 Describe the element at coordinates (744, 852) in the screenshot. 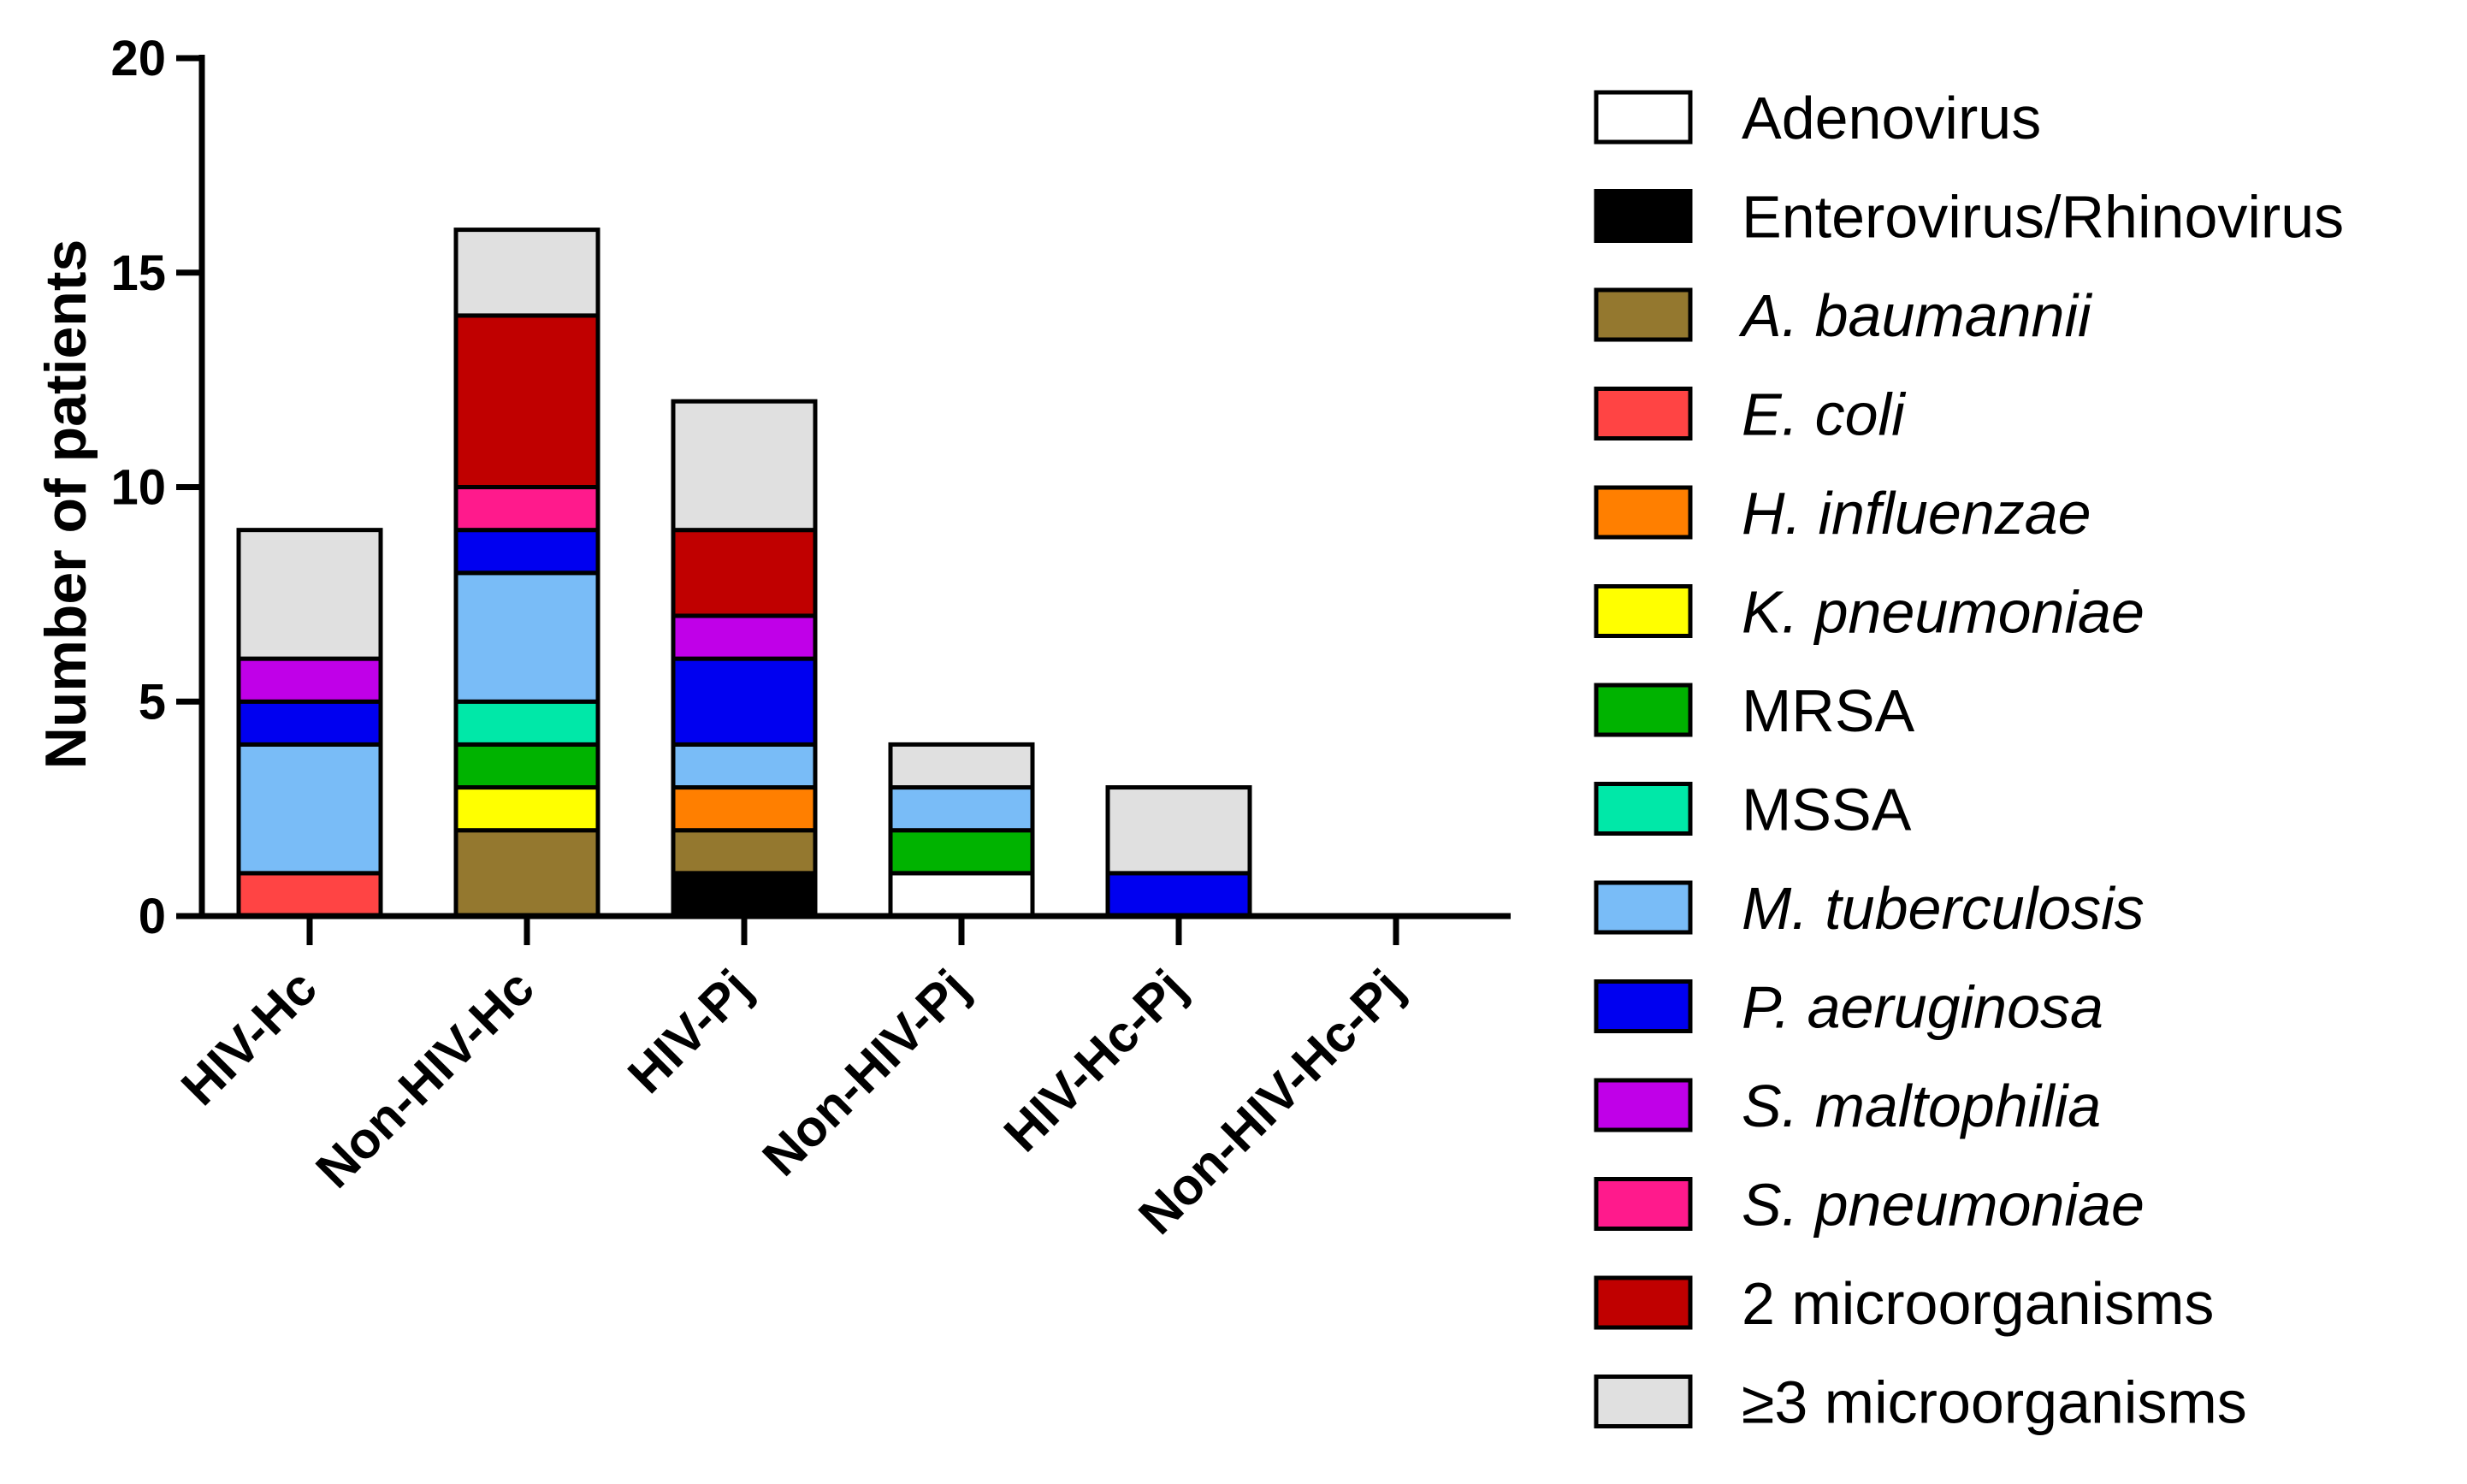

I see `bar-segment-hiv-pj-a-baumannii` at that location.